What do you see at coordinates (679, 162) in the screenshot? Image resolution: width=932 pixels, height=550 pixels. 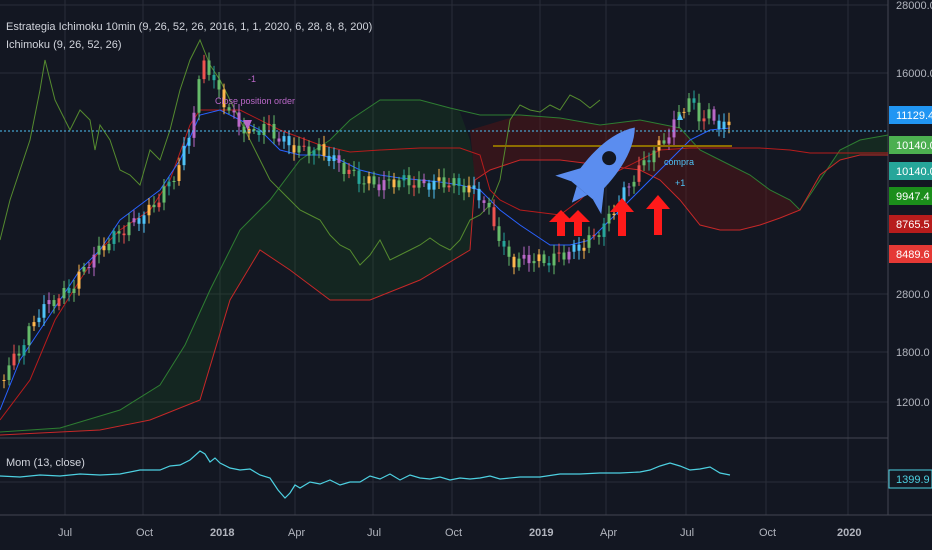 I see `buy-order-label: compra` at bounding box center [679, 162].